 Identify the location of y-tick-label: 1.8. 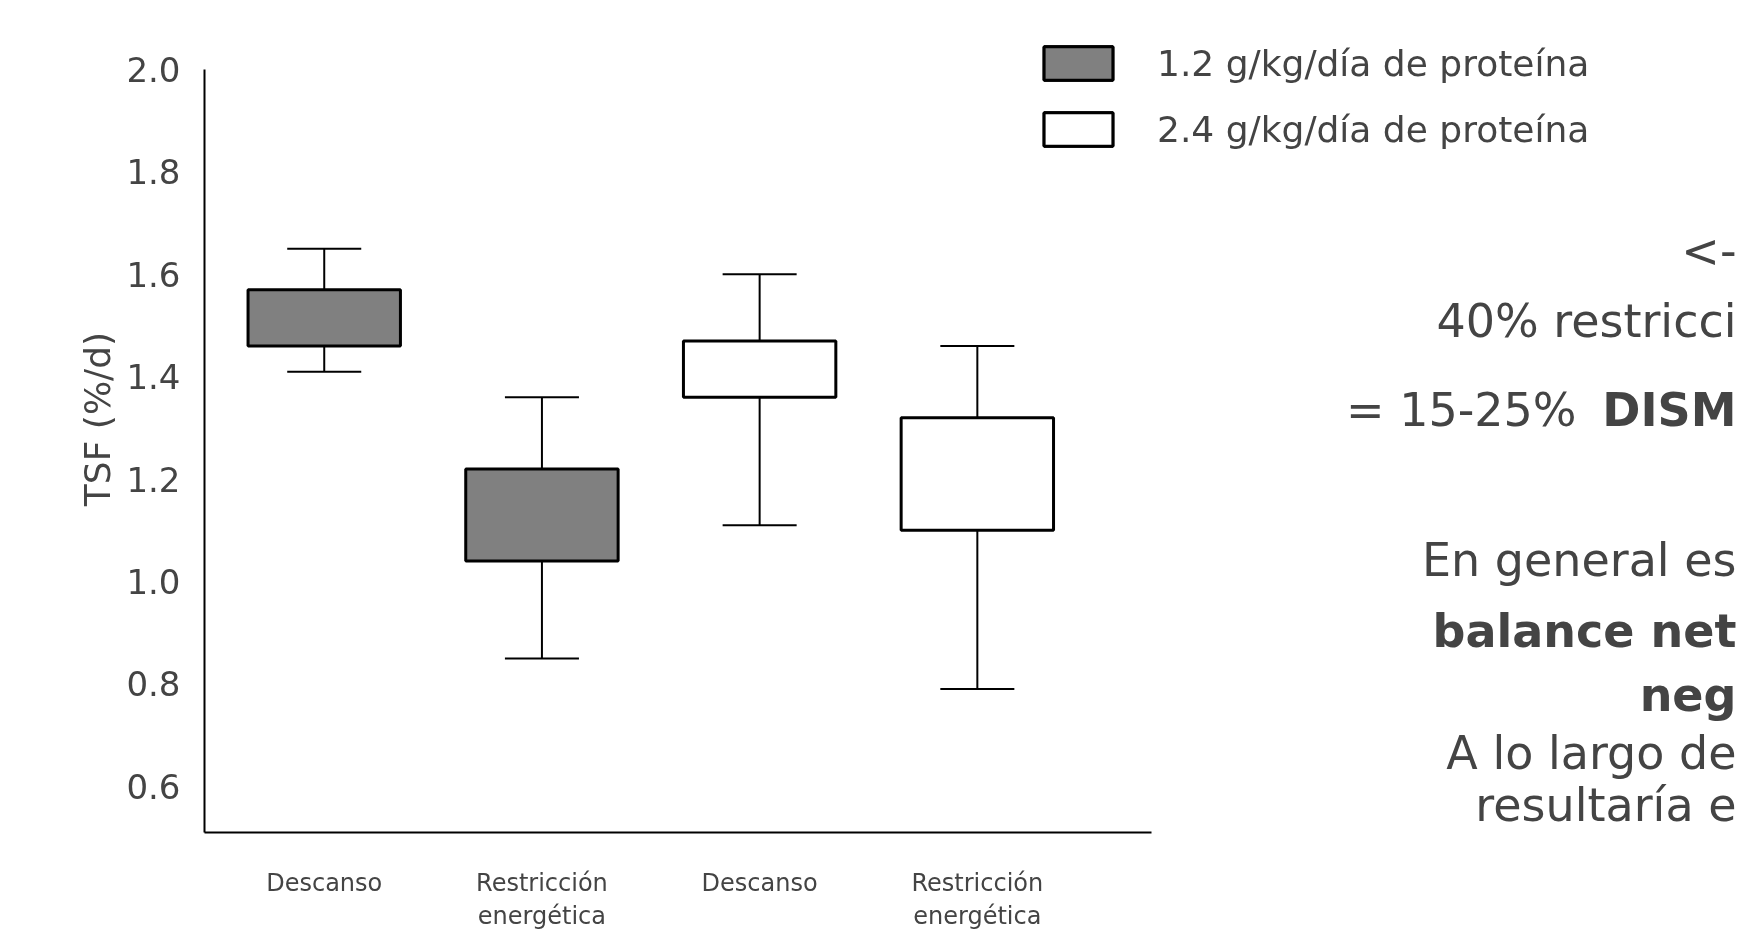
(153, 172).